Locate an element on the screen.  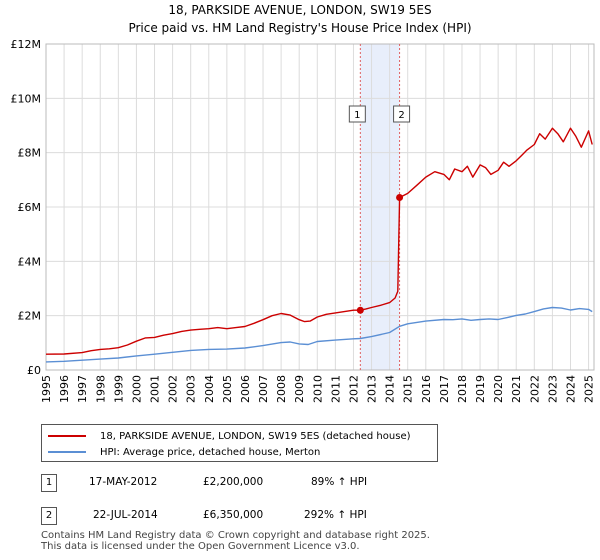
transaction-price: £6,350,000 is located at coordinates (233, 515).